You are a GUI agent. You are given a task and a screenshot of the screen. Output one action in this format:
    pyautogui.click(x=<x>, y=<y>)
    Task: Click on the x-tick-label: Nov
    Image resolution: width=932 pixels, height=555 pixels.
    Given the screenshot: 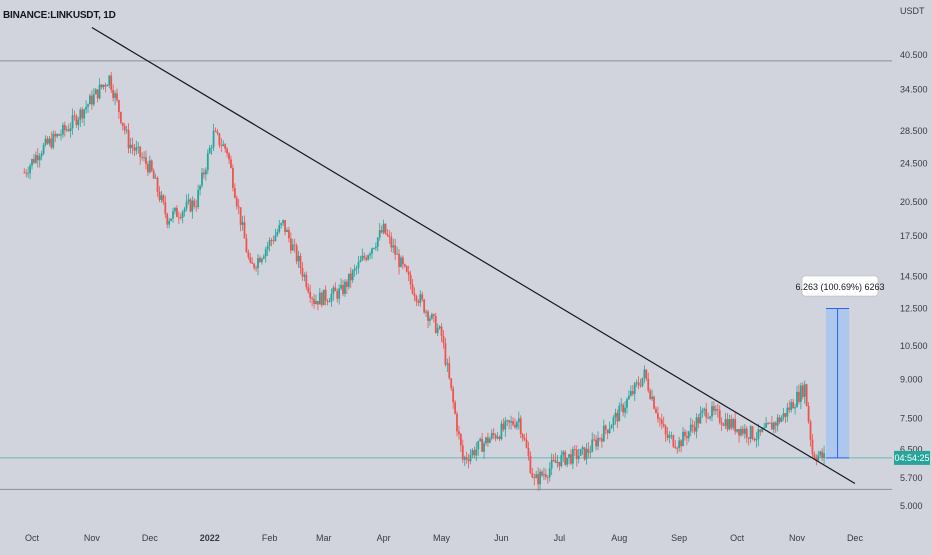 What is the action you would take?
    pyautogui.click(x=797, y=538)
    